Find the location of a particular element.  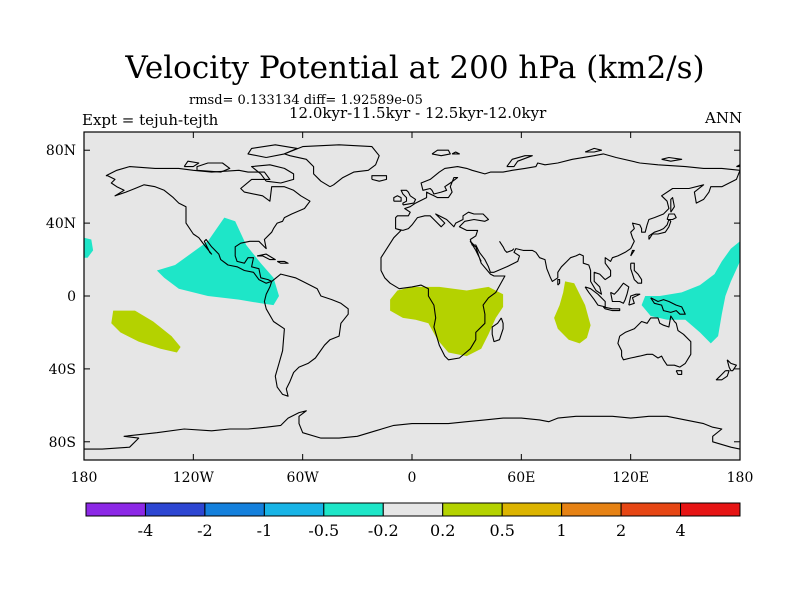

coast-java is located at coordinates (611, 309).